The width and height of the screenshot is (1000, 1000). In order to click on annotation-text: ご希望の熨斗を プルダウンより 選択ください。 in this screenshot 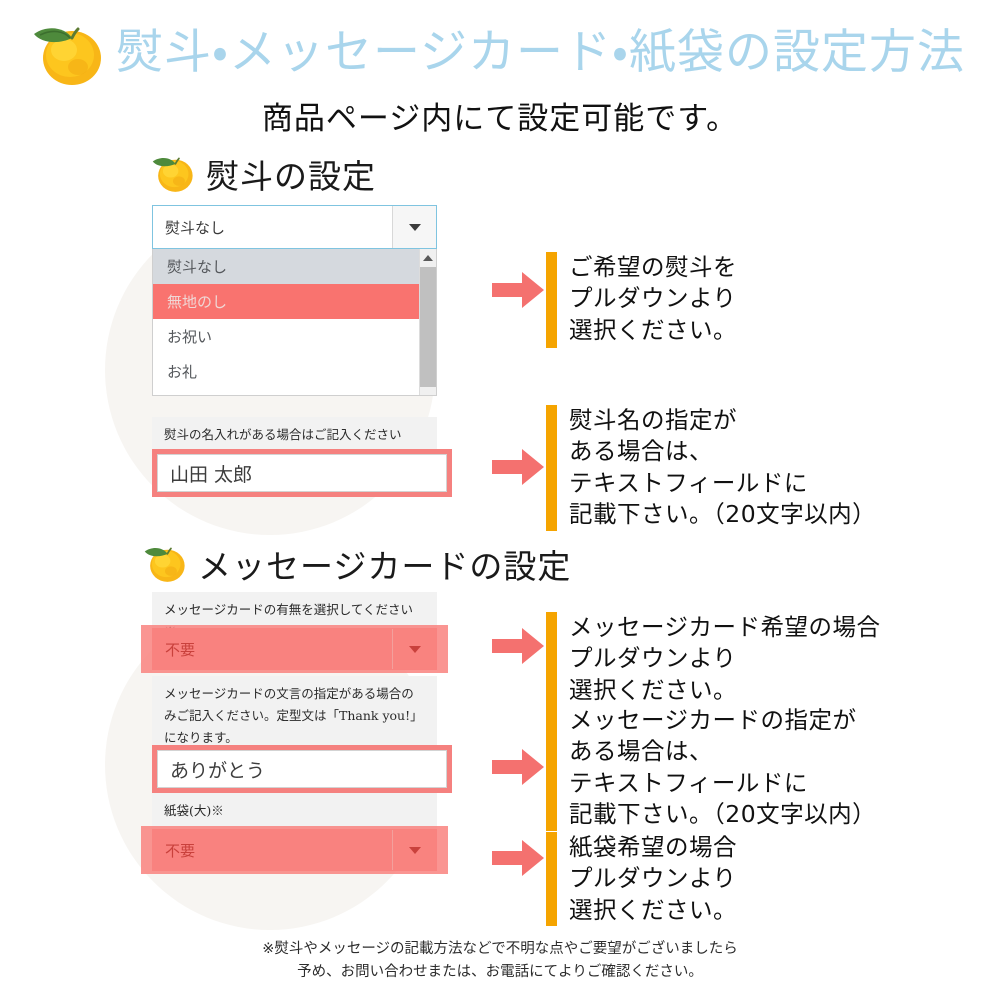, I will do `click(653, 298)`.